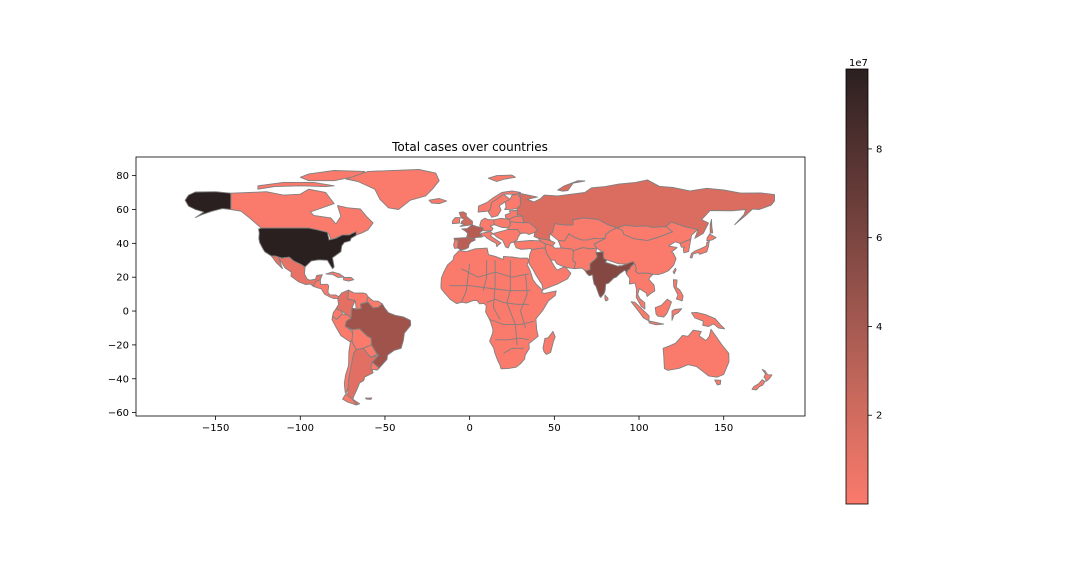  What do you see at coordinates (718, 382) in the screenshot?
I see `country-tasmania` at bounding box center [718, 382].